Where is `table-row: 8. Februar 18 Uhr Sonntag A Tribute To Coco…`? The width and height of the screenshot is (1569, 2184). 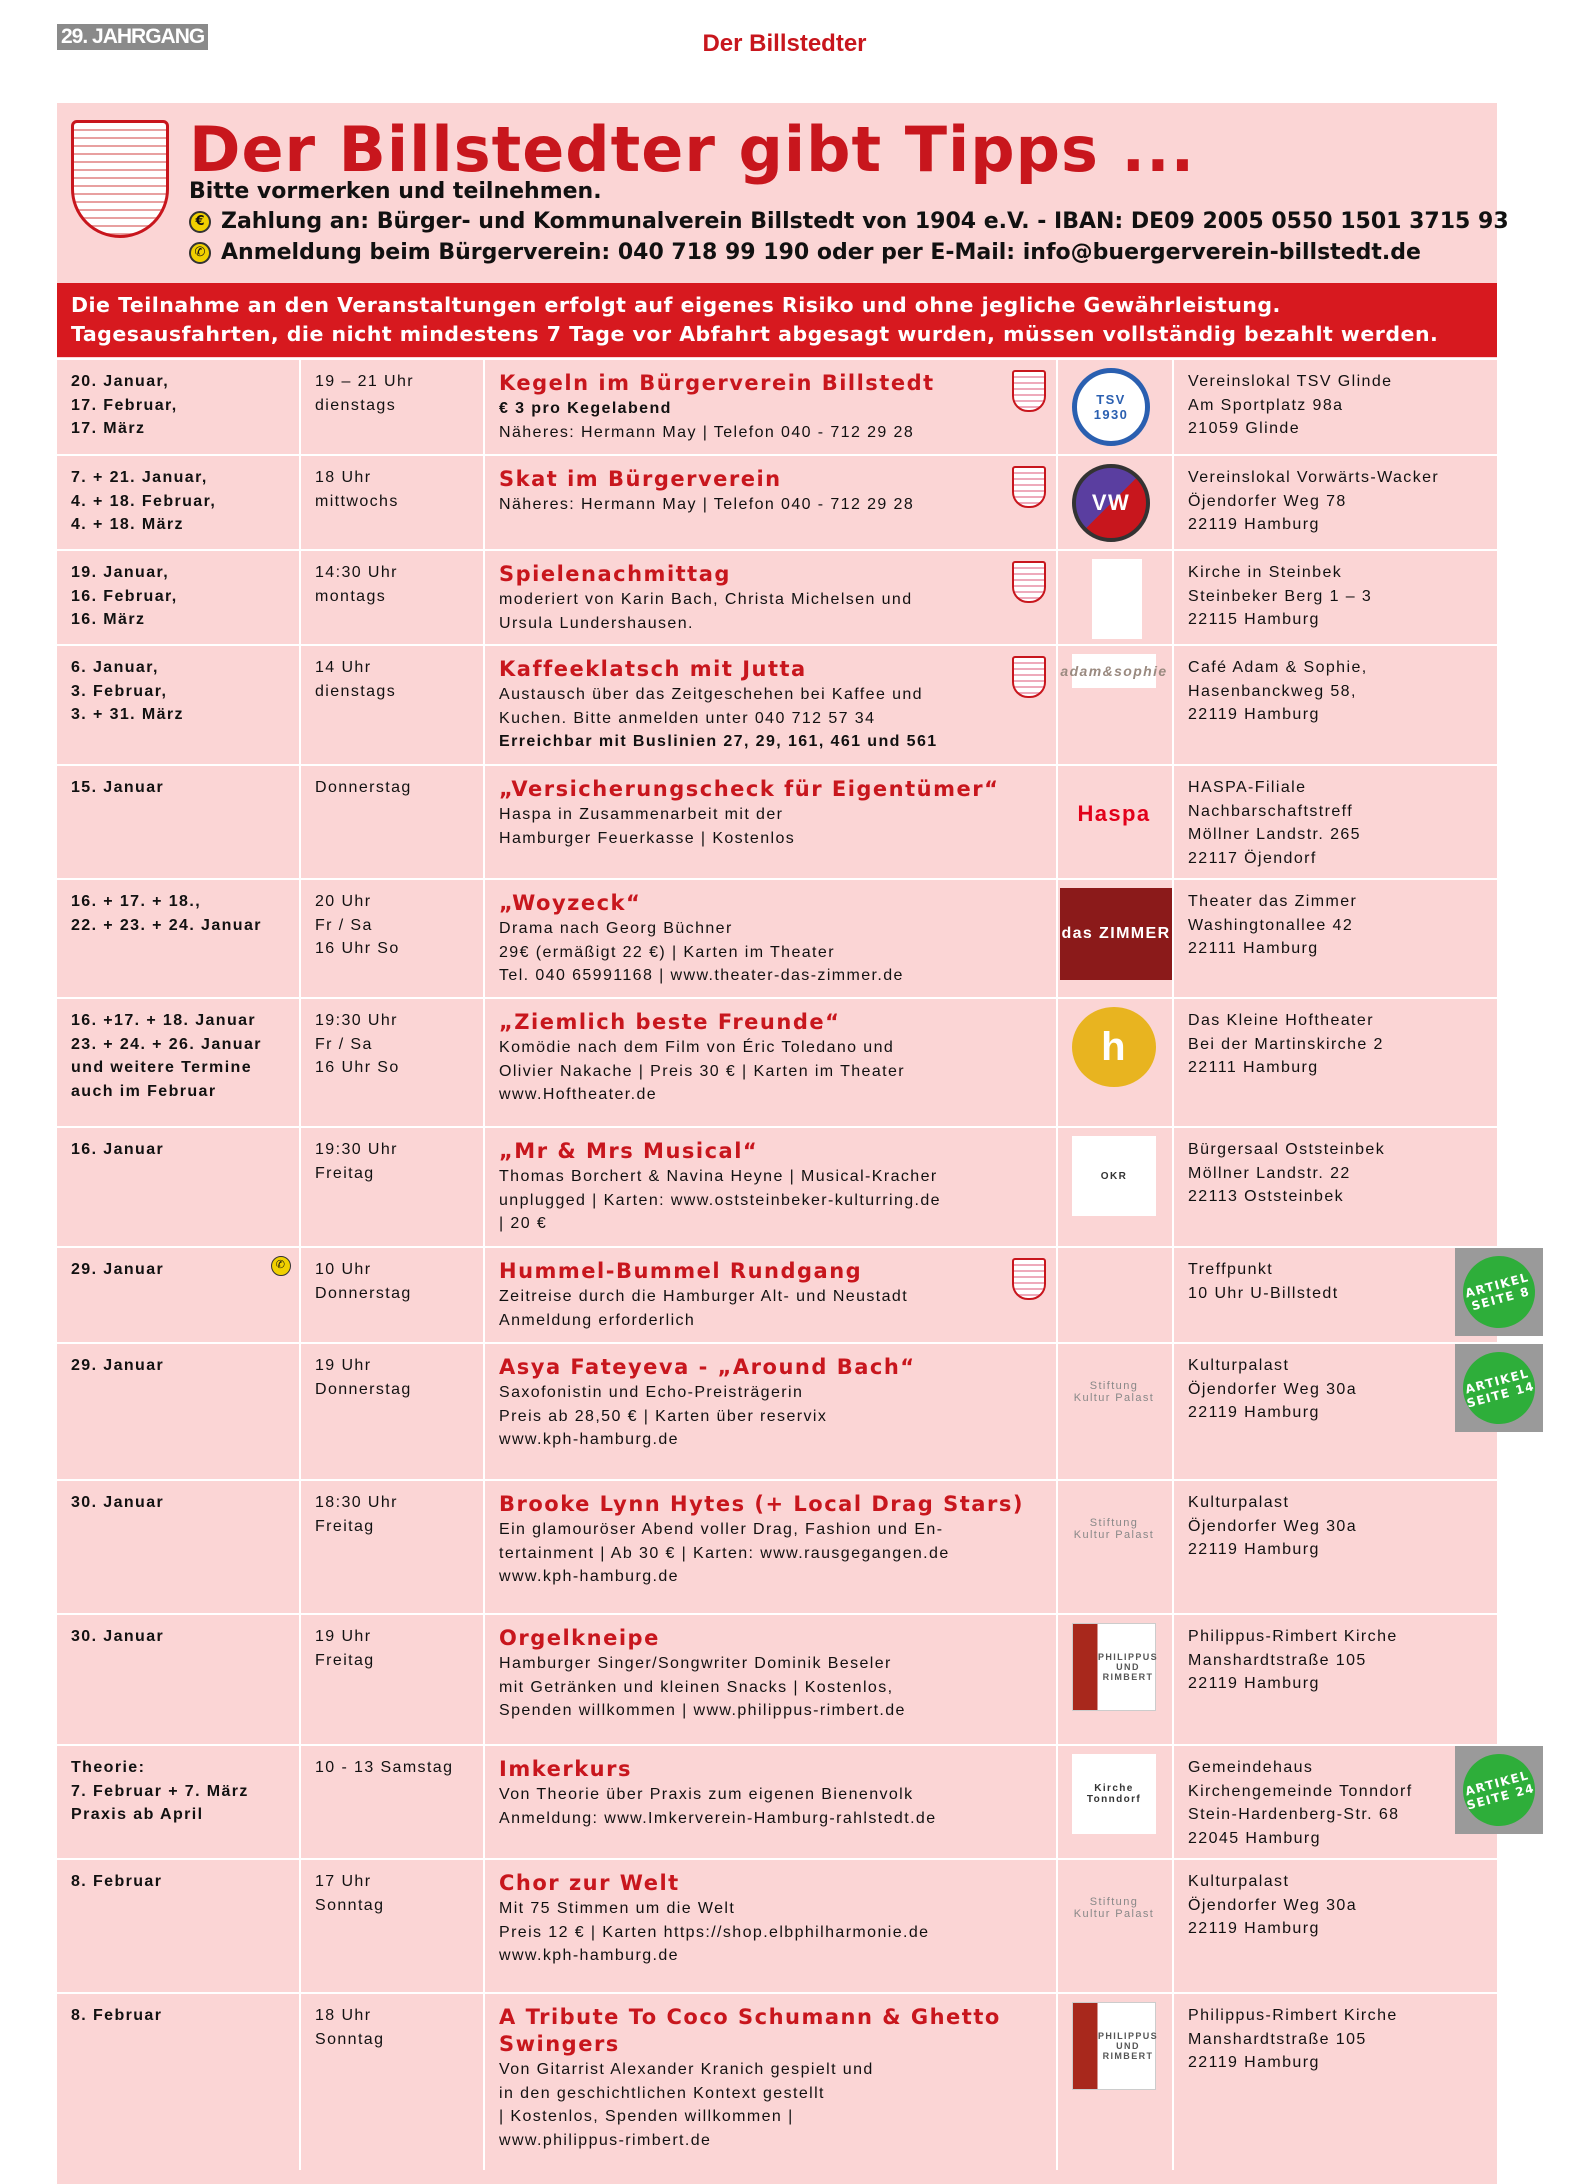
table-row: 8. Februar 18 Uhr Sonntag A Tribute To Coco… is located at coordinates (777, 2081).